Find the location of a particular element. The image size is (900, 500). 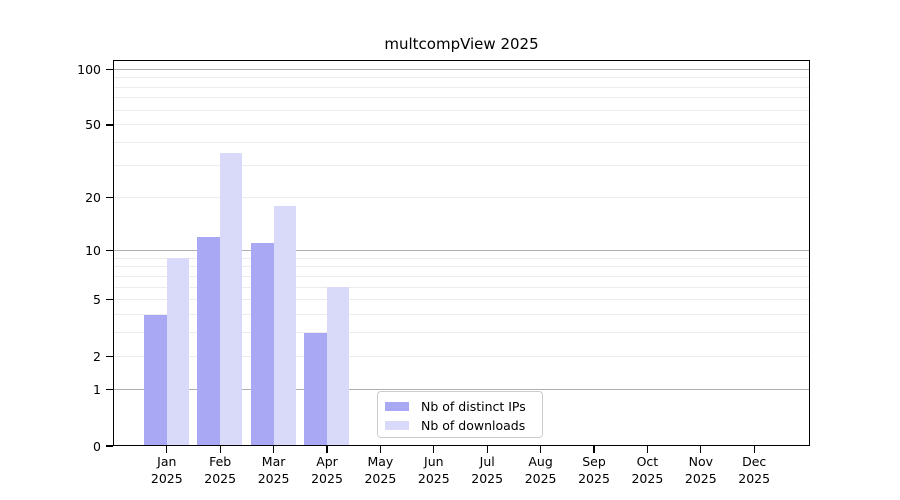

bar-downloads-jan is located at coordinates (177, 352).